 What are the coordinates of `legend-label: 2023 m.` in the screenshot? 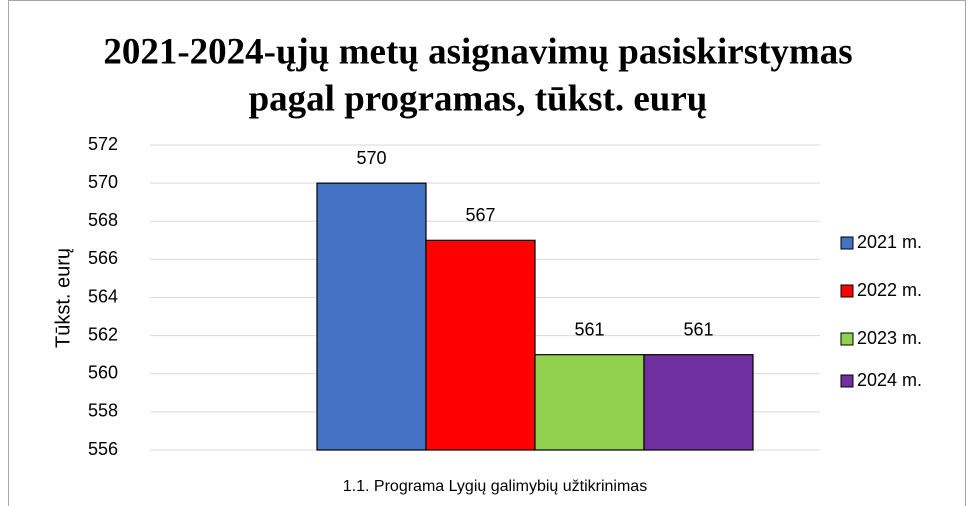 It's located at (889, 338).